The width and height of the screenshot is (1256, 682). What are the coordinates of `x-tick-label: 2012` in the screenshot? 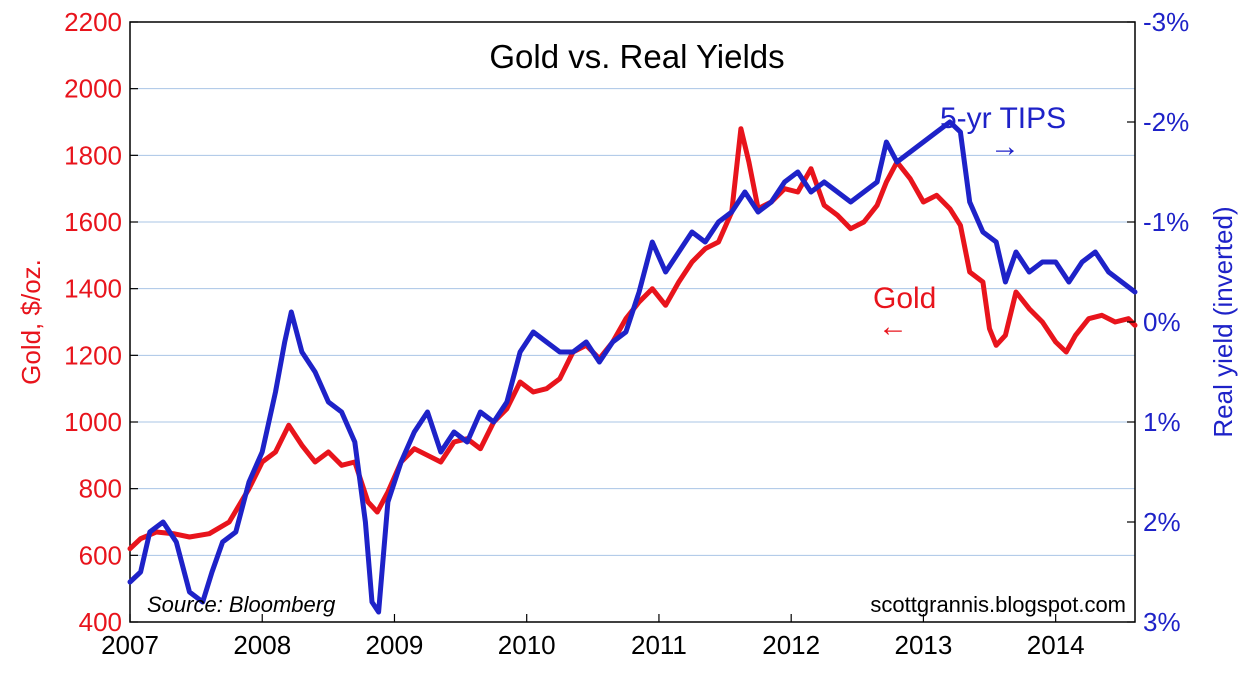 It's located at (791, 645).